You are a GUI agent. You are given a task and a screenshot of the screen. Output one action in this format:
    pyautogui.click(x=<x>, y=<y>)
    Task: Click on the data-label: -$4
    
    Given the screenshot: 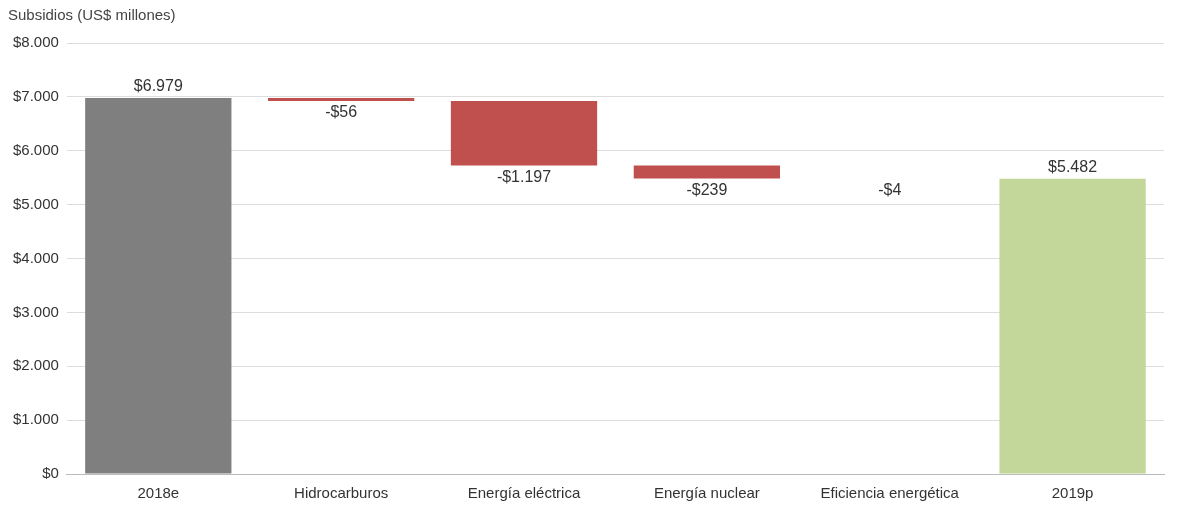 What is the action you would take?
    pyautogui.click(x=890, y=190)
    